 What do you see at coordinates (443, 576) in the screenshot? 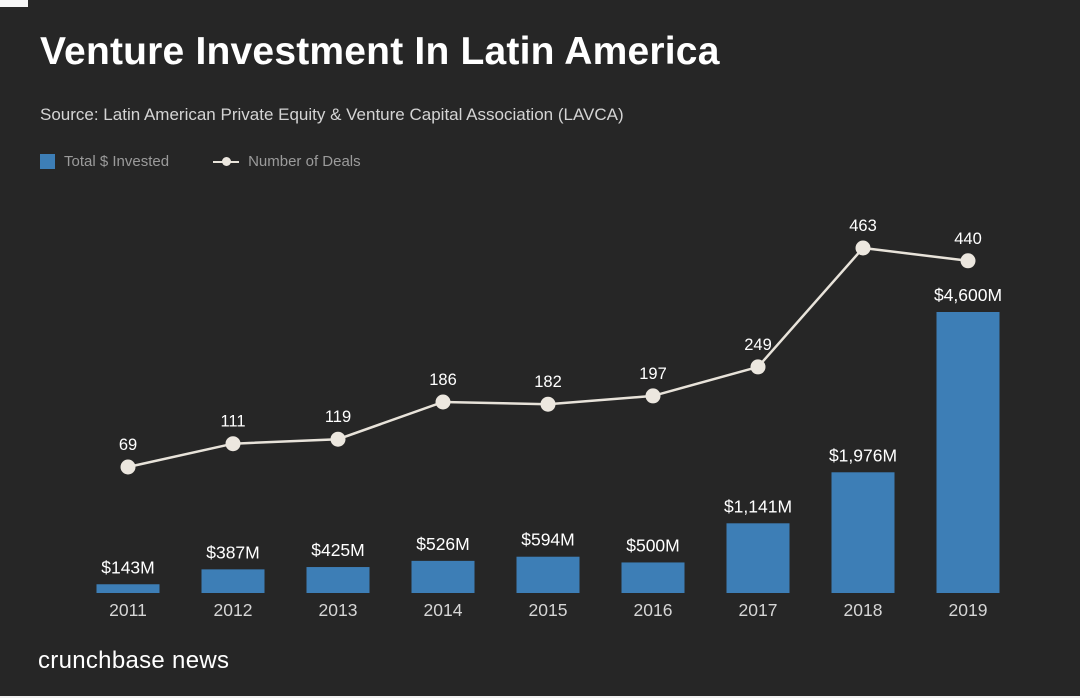
I see `bar-2014` at bounding box center [443, 576].